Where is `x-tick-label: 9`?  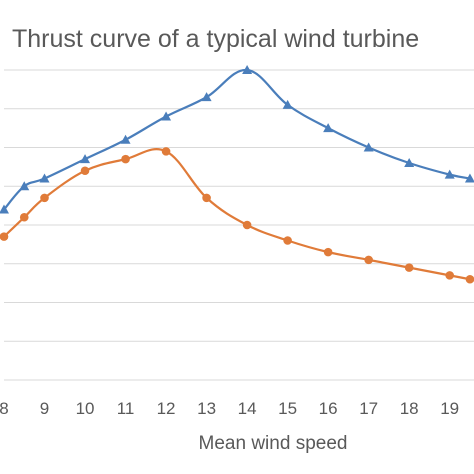 x-tick-label: 9 is located at coordinates (44, 408).